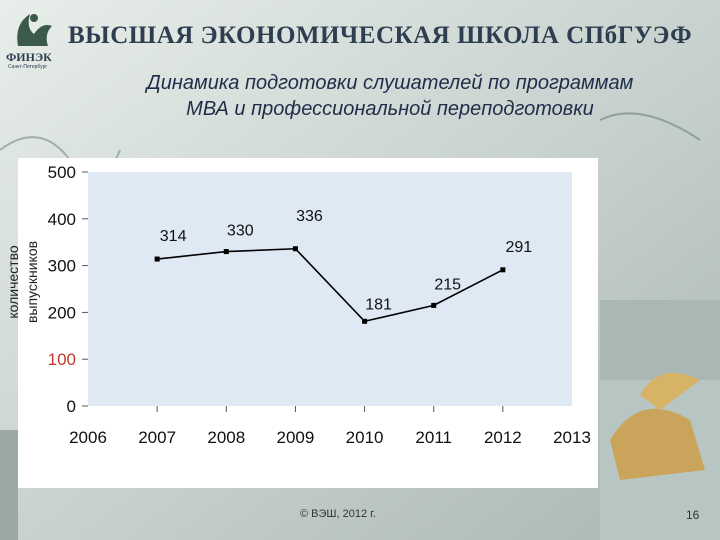  Describe the element at coordinates (22, 282) in the screenshot. I see `y-axis-title: количество выпускников` at that location.